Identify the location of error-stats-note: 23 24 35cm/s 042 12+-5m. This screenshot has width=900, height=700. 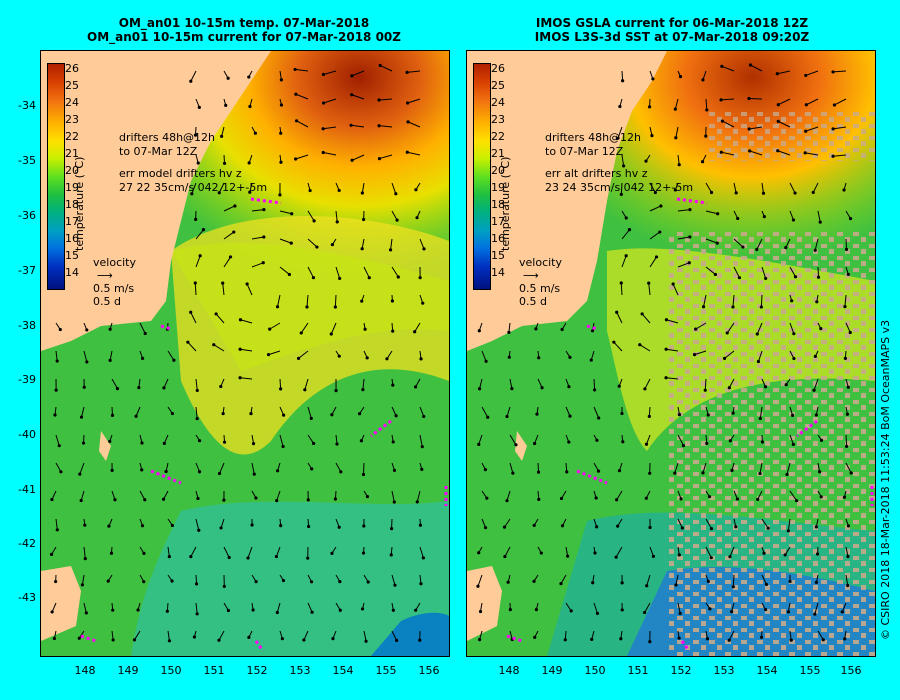
(619, 187).